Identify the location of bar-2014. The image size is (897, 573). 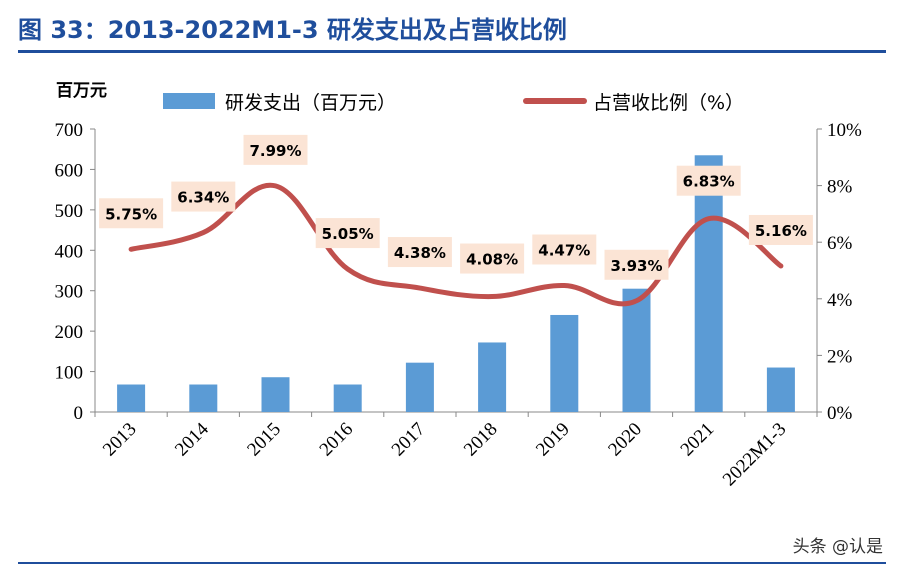
(203, 398).